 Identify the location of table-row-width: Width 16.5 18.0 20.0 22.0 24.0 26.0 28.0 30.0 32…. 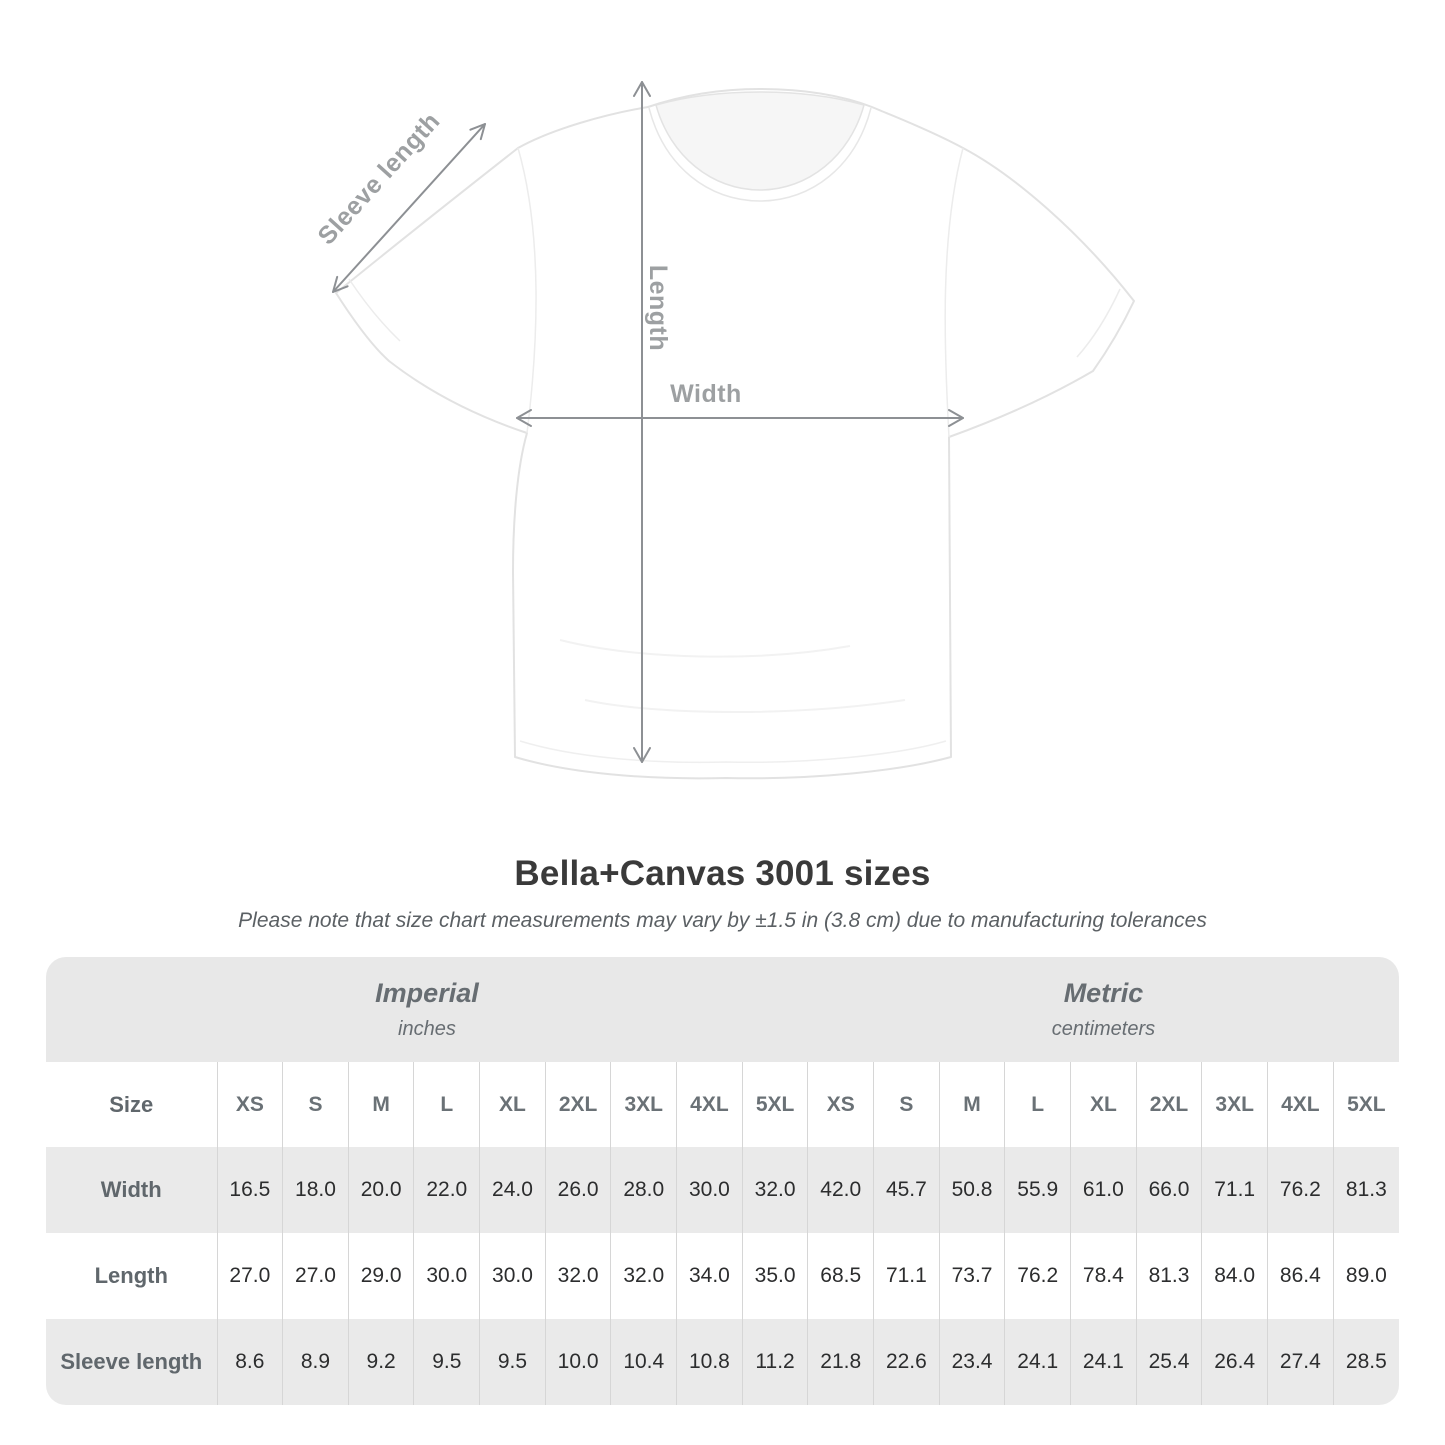
(722, 1190).